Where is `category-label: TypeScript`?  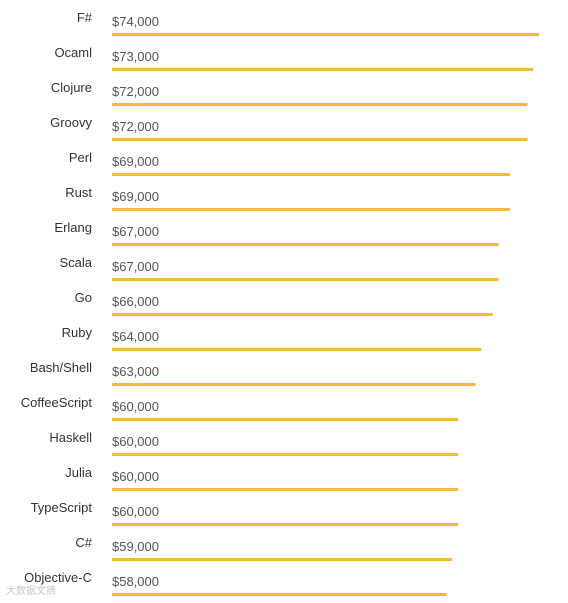 category-label: TypeScript is located at coordinates (62, 507).